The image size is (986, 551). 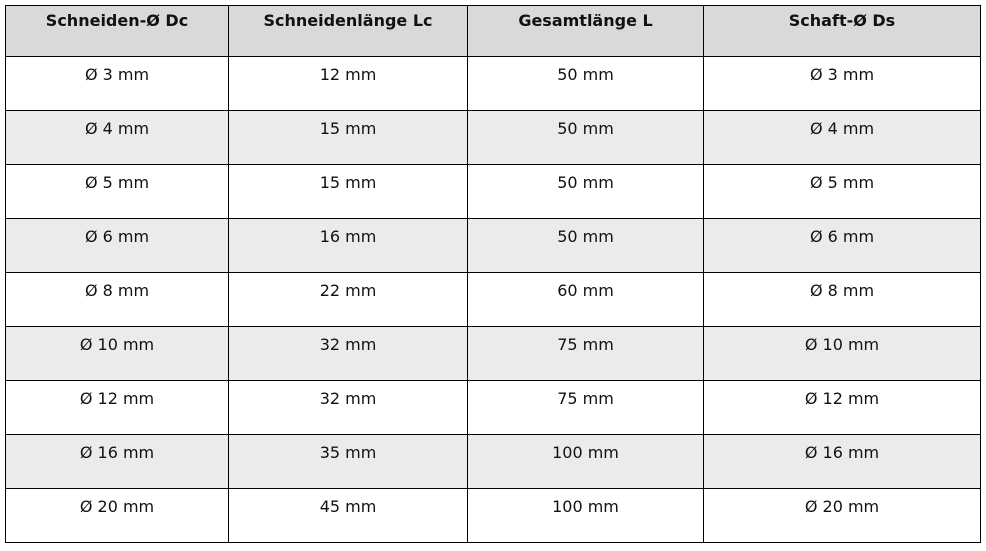 What do you see at coordinates (842, 407) in the screenshot?
I see `cell-shank-diameter: Ø 12 mm` at bounding box center [842, 407].